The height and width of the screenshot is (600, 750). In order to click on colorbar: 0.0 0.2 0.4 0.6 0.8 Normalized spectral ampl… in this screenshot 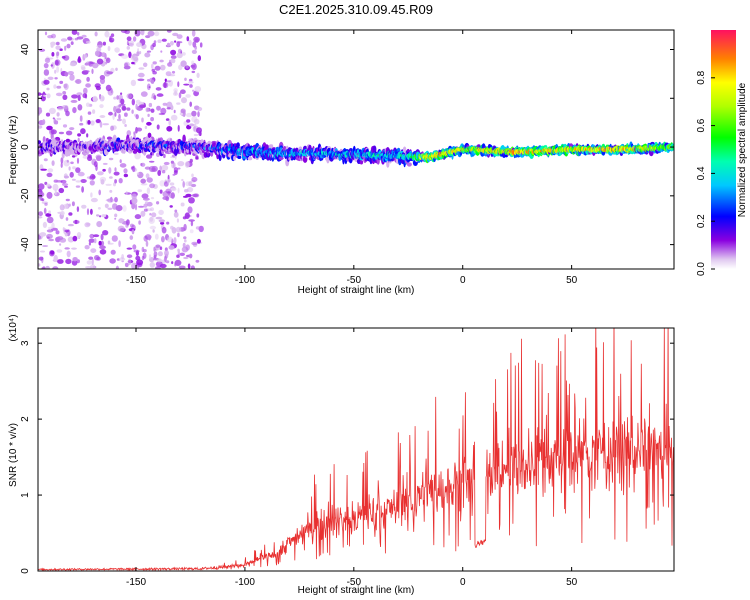, I will do `click(722, 153)`.